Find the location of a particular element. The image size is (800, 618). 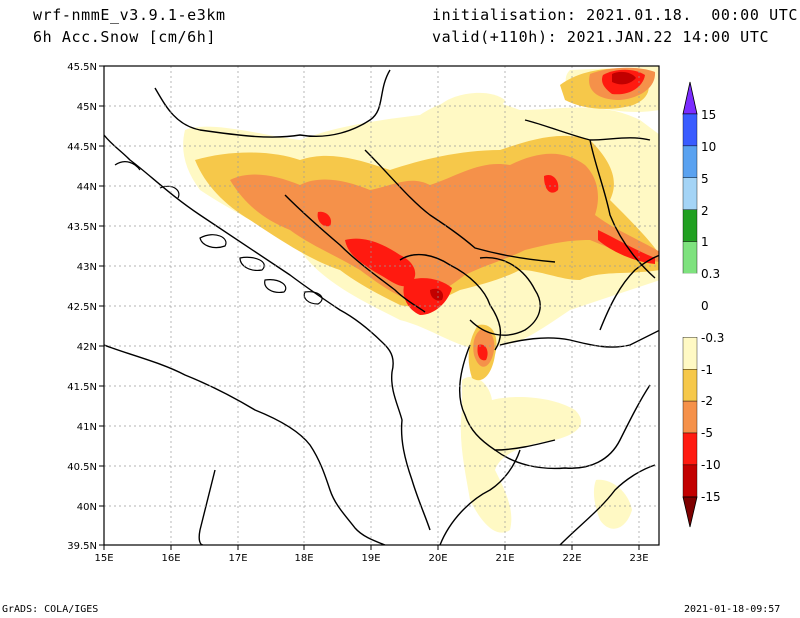

lat-label: 41N is located at coordinates (87, 427).